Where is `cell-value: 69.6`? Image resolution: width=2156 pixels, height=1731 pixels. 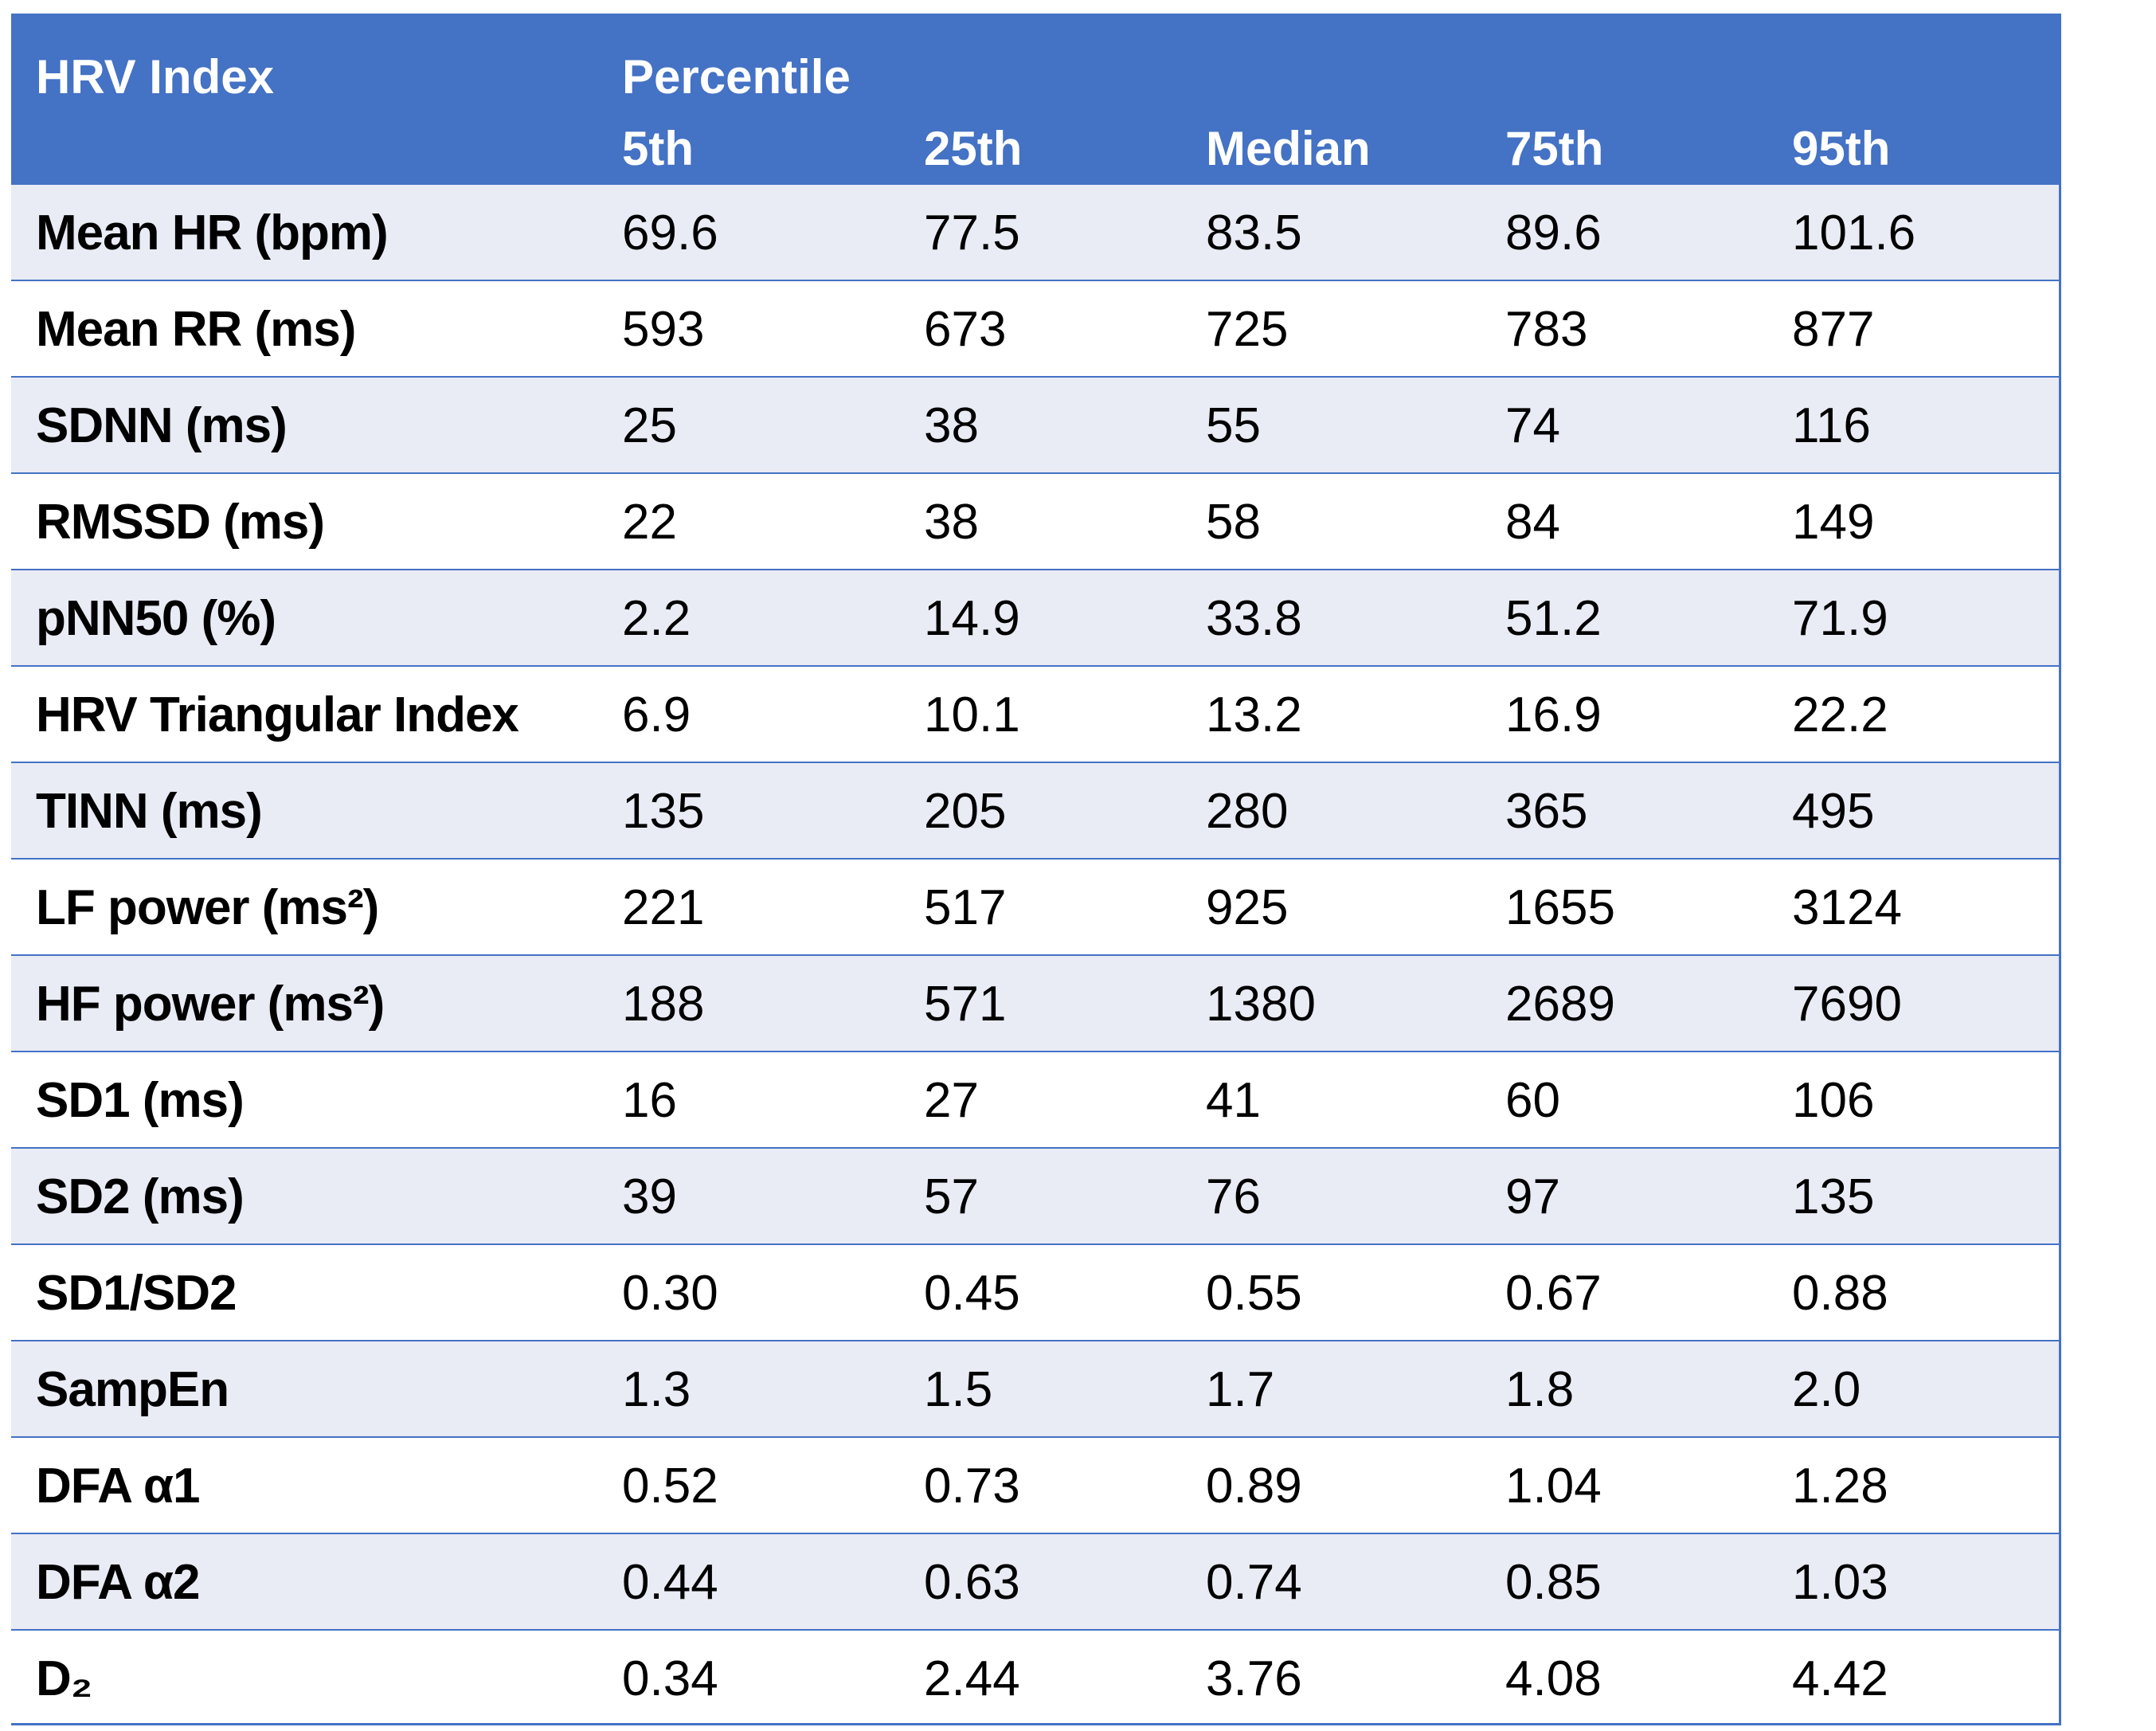
cell-value: 69.6 is located at coordinates (670, 233).